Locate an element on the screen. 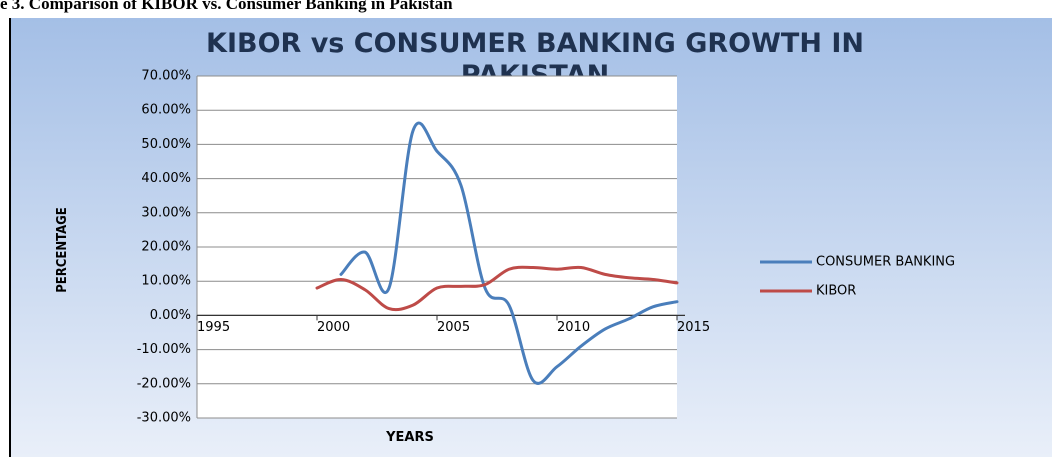 The height and width of the screenshot is (457, 1052). x-tick-label: 2000 is located at coordinates (333, 327).